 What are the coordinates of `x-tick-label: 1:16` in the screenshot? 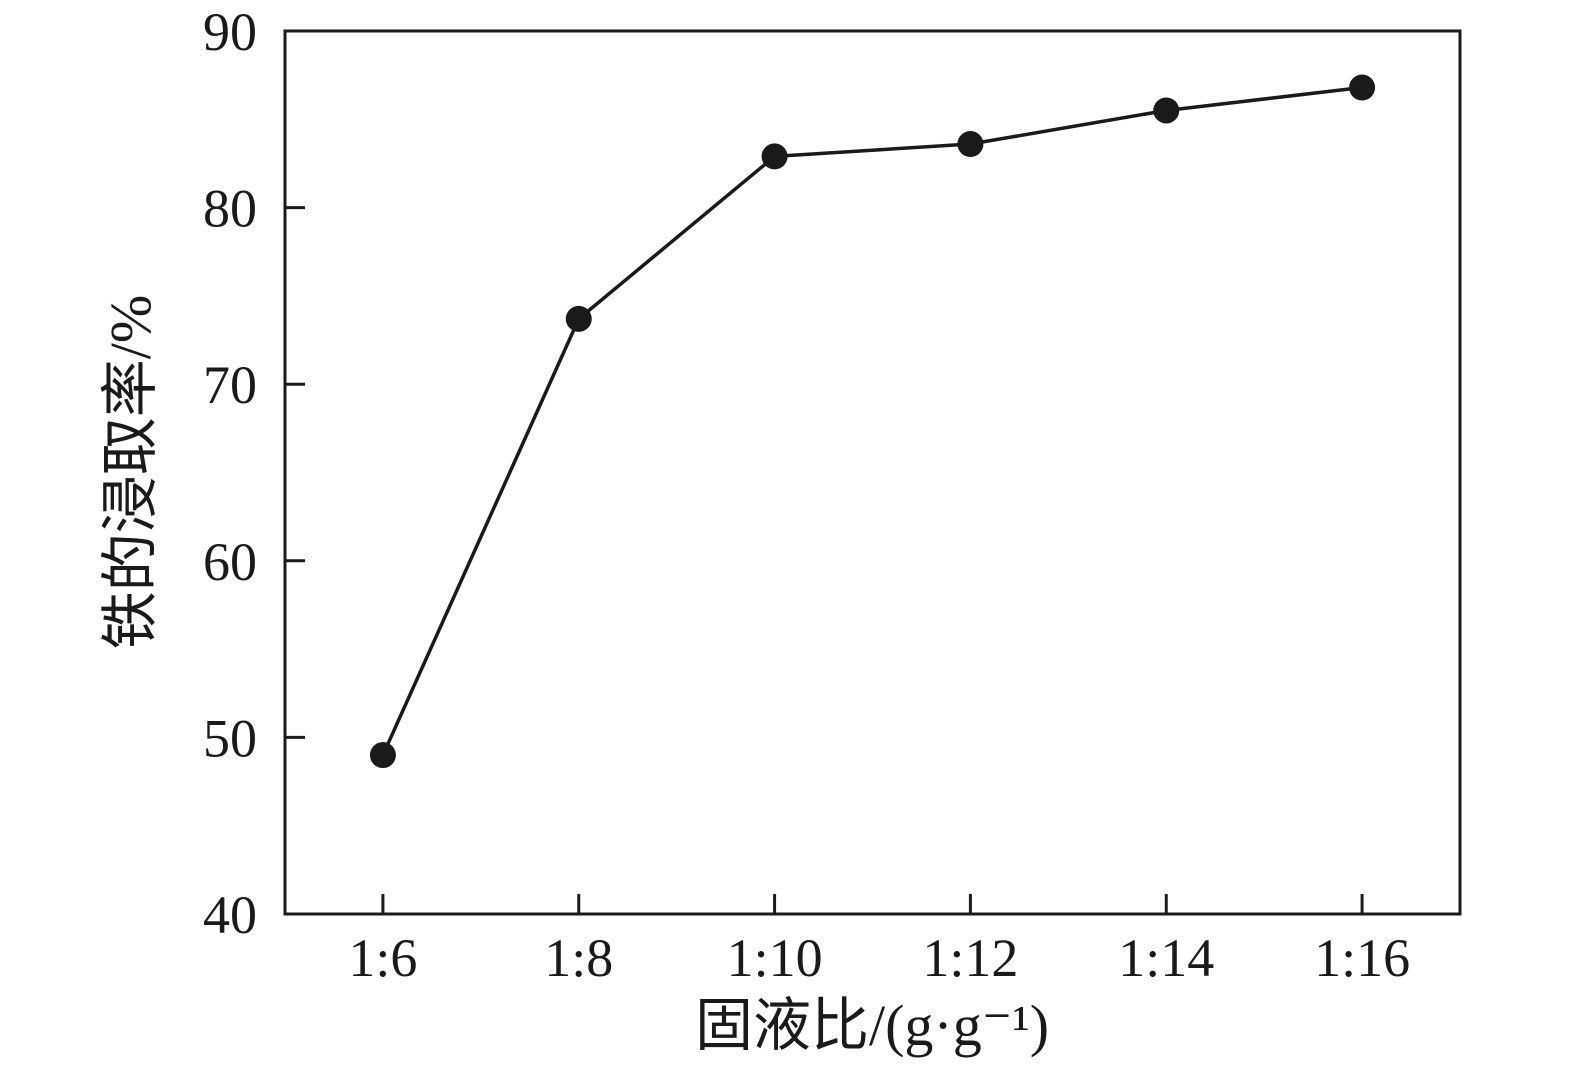 It's located at (1362, 958).